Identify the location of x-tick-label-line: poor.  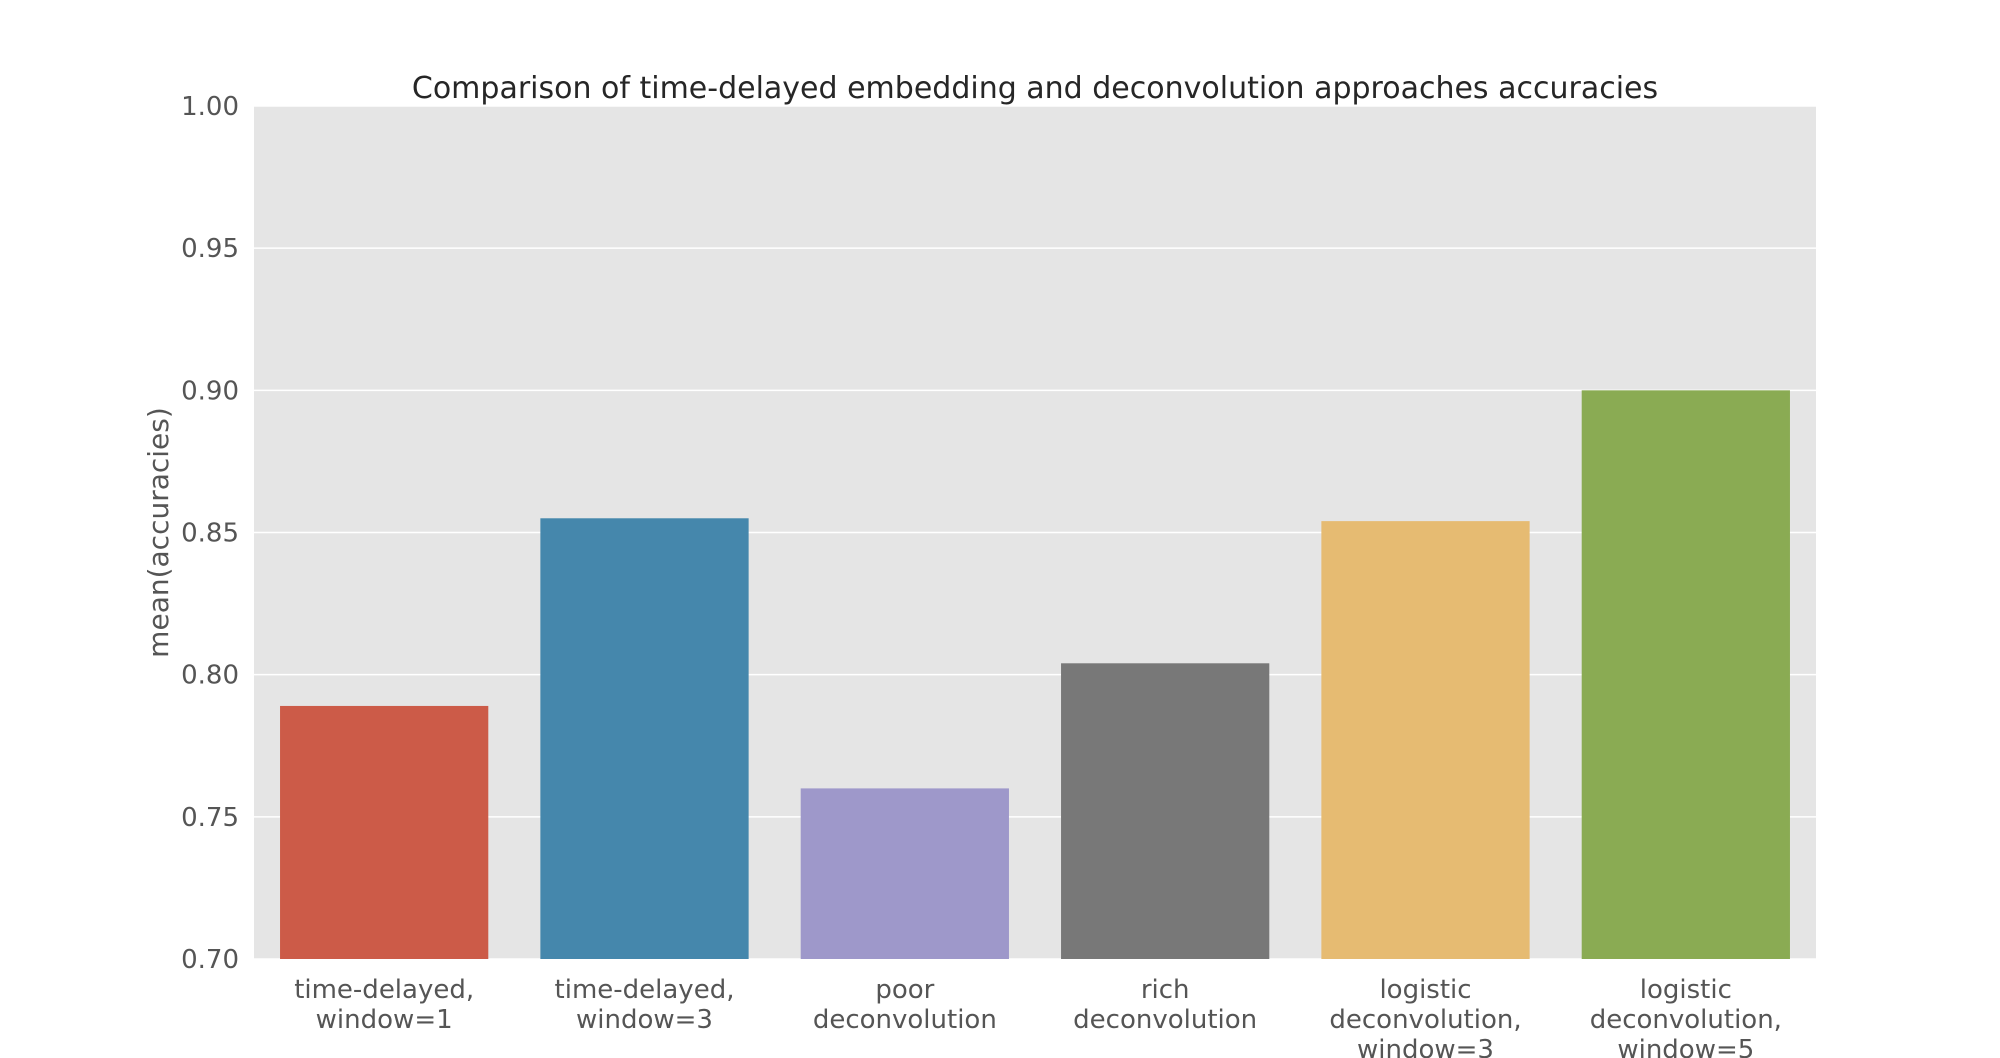
(904, 990).